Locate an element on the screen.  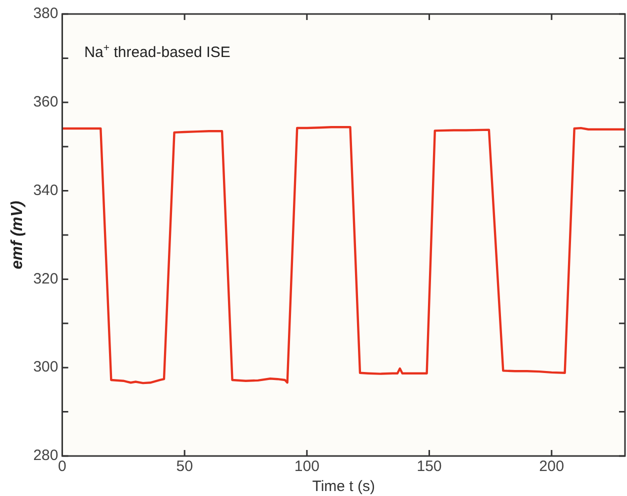
y-tick-label: 300 is located at coordinates (45, 367).